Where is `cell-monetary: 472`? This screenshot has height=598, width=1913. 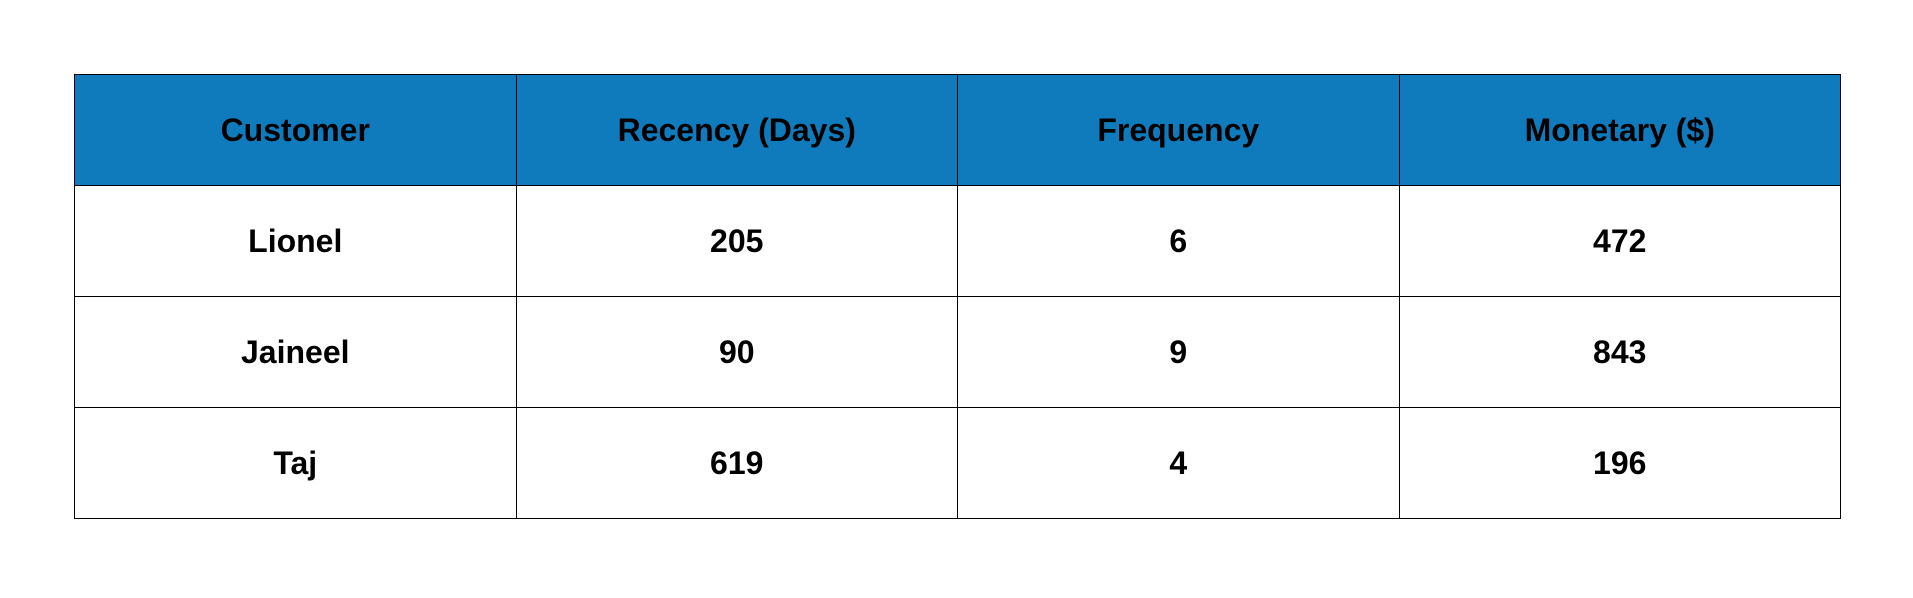
cell-monetary: 472 is located at coordinates (1619, 241).